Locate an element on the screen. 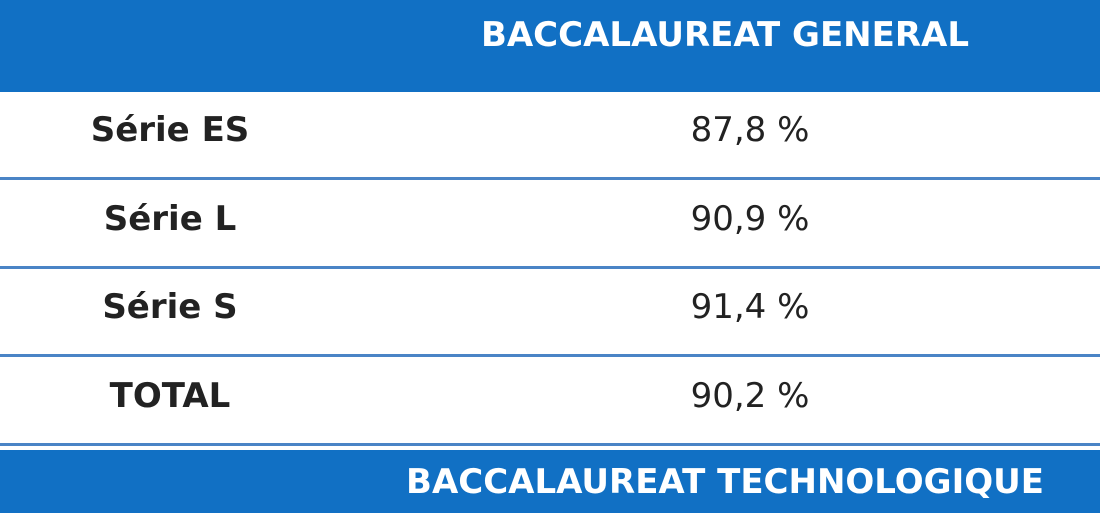 The width and height of the screenshot is (1100, 513). row-label: Série S is located at coordinates (170, 307).